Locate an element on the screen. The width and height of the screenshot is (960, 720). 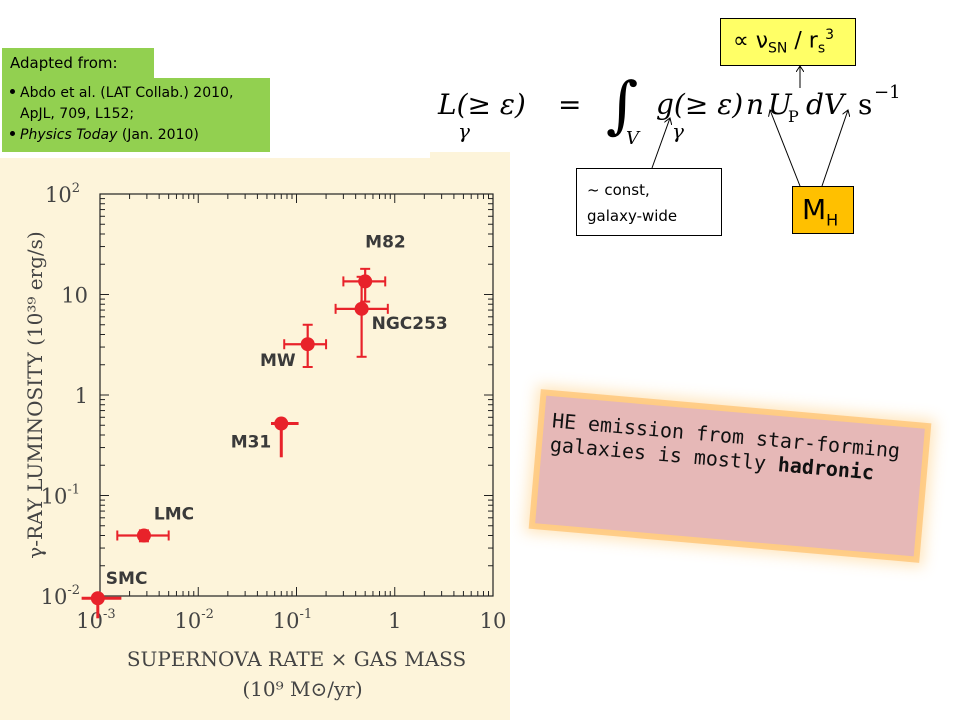
adapted-from-label: Adapted from: is located at coordinates (78, 63).